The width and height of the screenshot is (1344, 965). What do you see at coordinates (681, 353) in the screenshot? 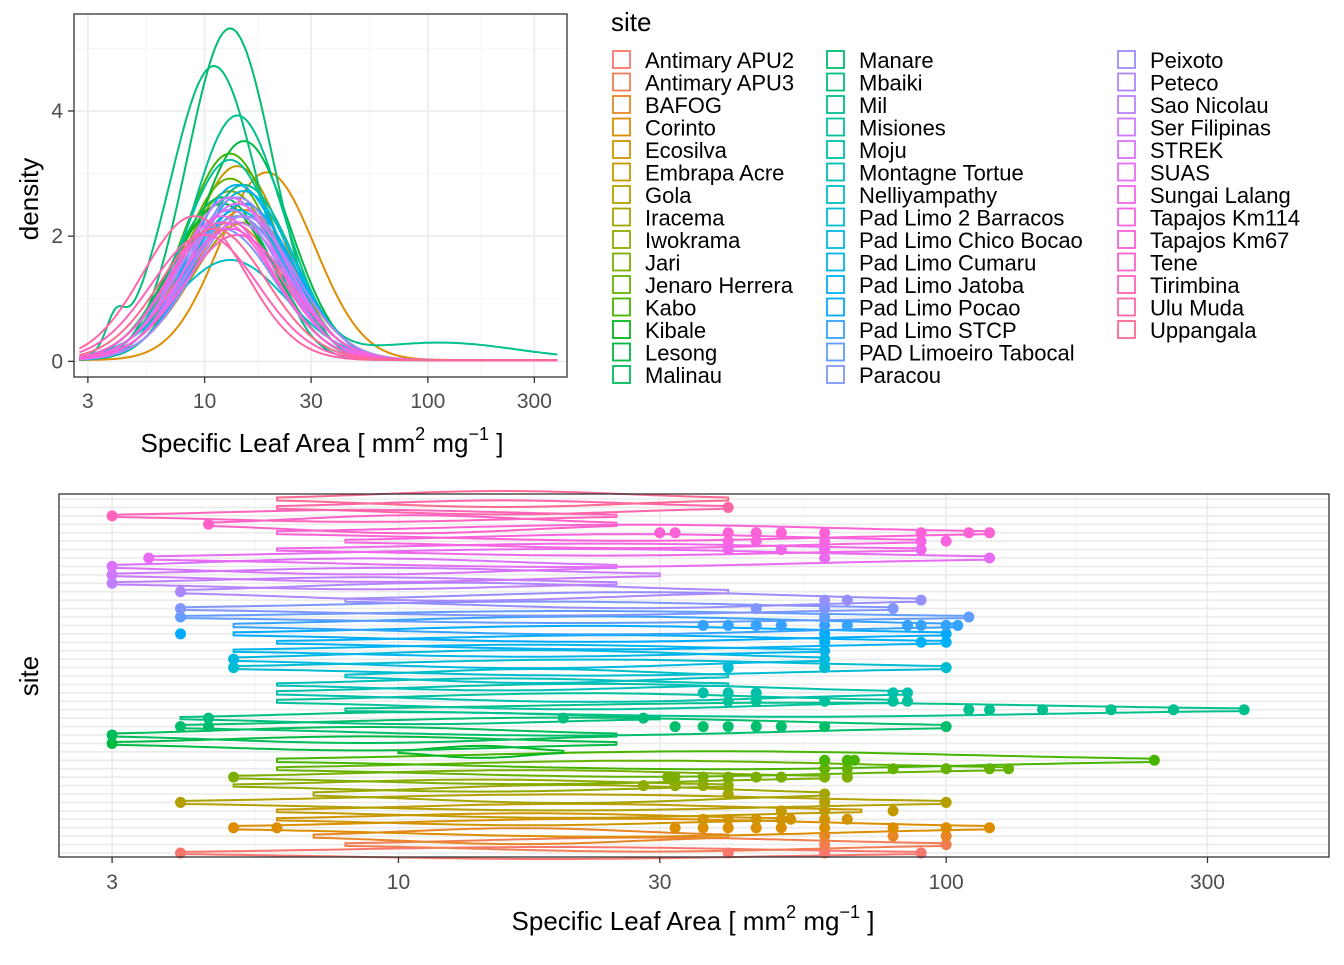
I see `legend-label: Lesong` at bounding box center [681, 353].